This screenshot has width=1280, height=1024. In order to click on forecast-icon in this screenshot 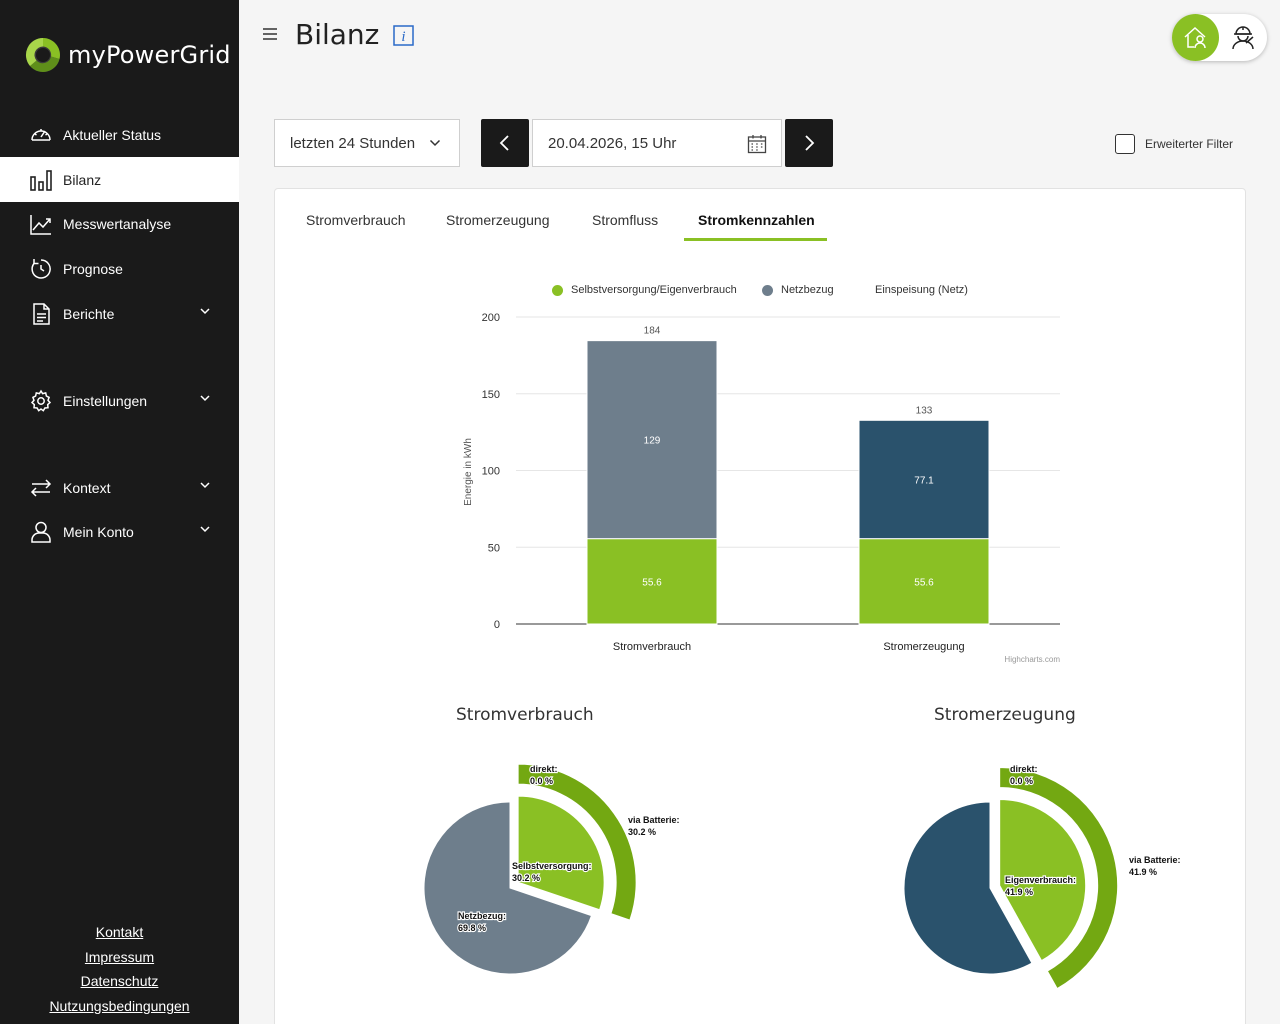, I will do `click(41, 269)`.